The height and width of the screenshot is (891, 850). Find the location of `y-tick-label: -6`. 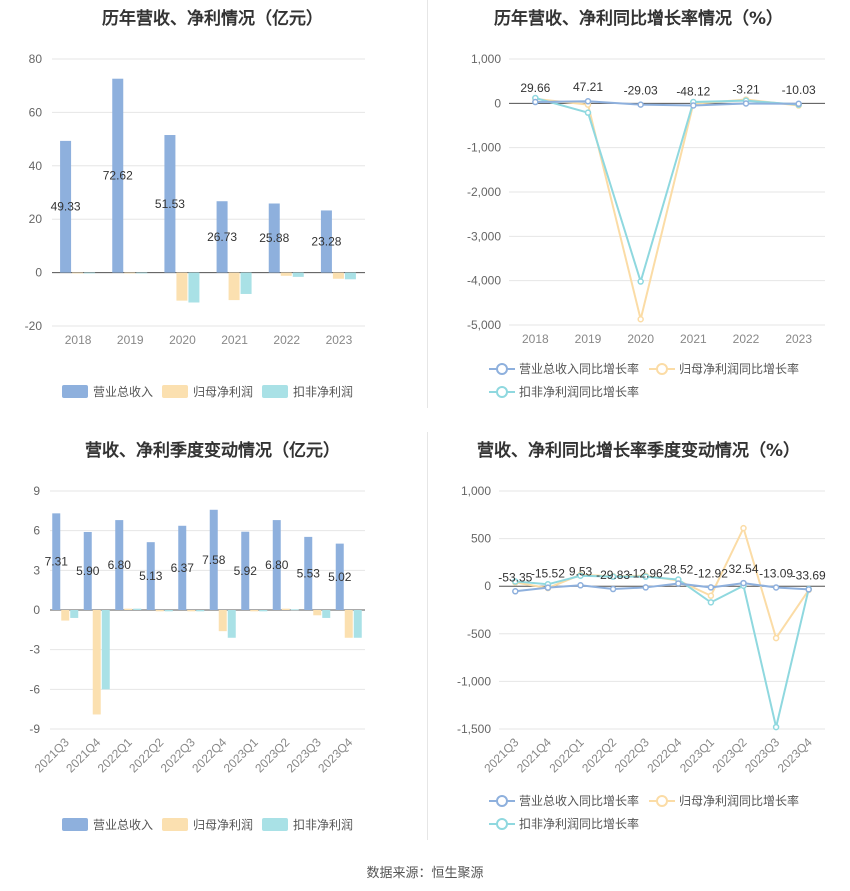

y-tick-label: -6 is located at coordinates (34, 689).